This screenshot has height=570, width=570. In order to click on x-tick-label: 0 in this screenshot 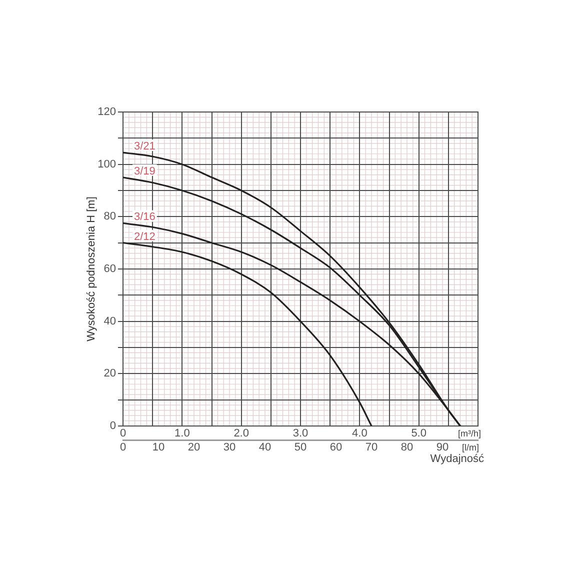, I will do `click(123, 434)`.